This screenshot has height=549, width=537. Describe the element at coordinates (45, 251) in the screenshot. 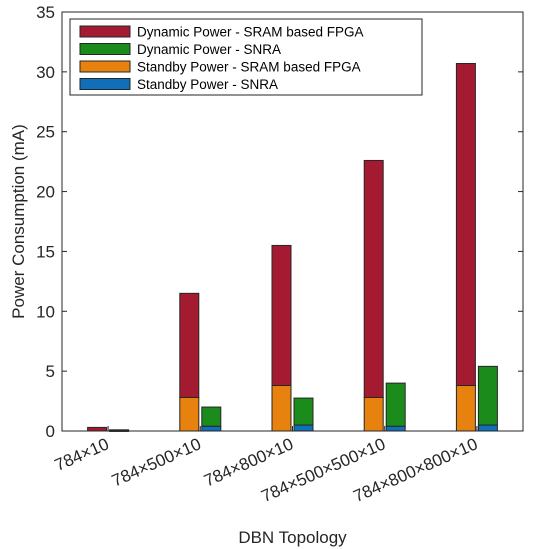

I see `y-tick-label: 15` at that location.